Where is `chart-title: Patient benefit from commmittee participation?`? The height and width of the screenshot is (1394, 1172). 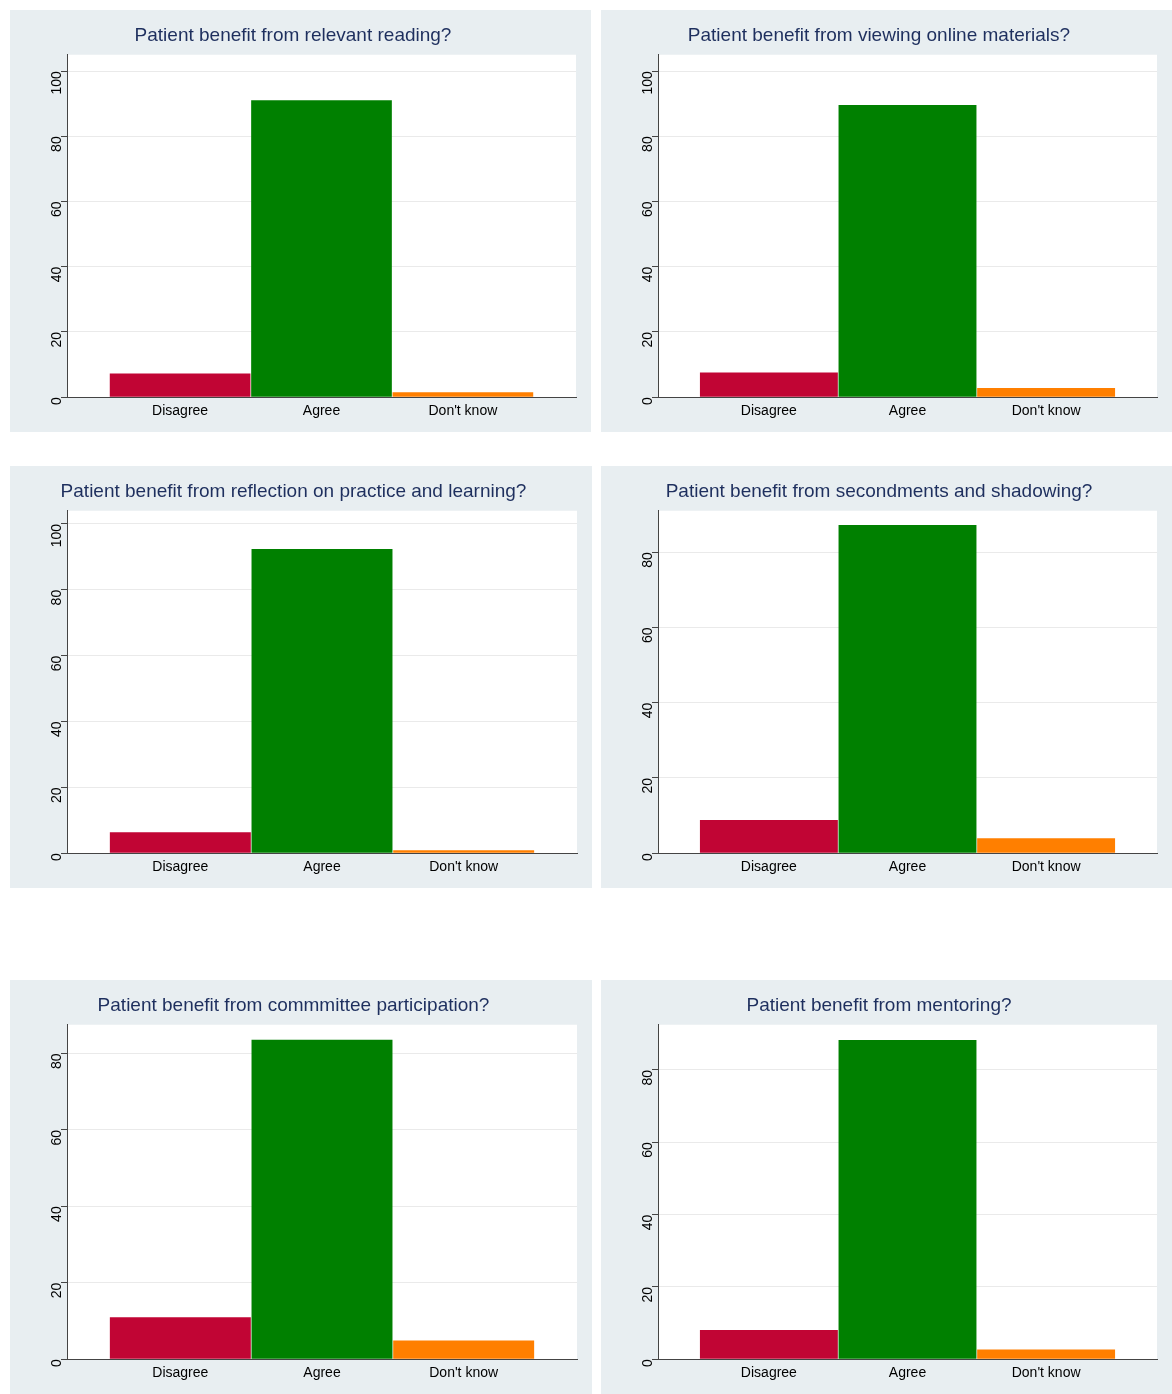
chart-title: Patient benefit from commmittee participation? is located at coordinates (293, 1004).